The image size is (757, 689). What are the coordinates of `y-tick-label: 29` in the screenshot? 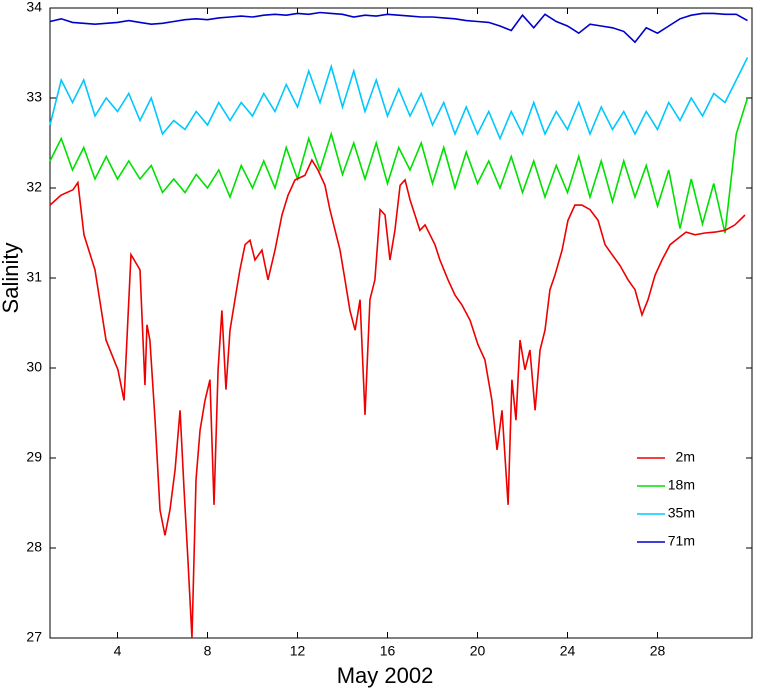 It's located at (34, 457).